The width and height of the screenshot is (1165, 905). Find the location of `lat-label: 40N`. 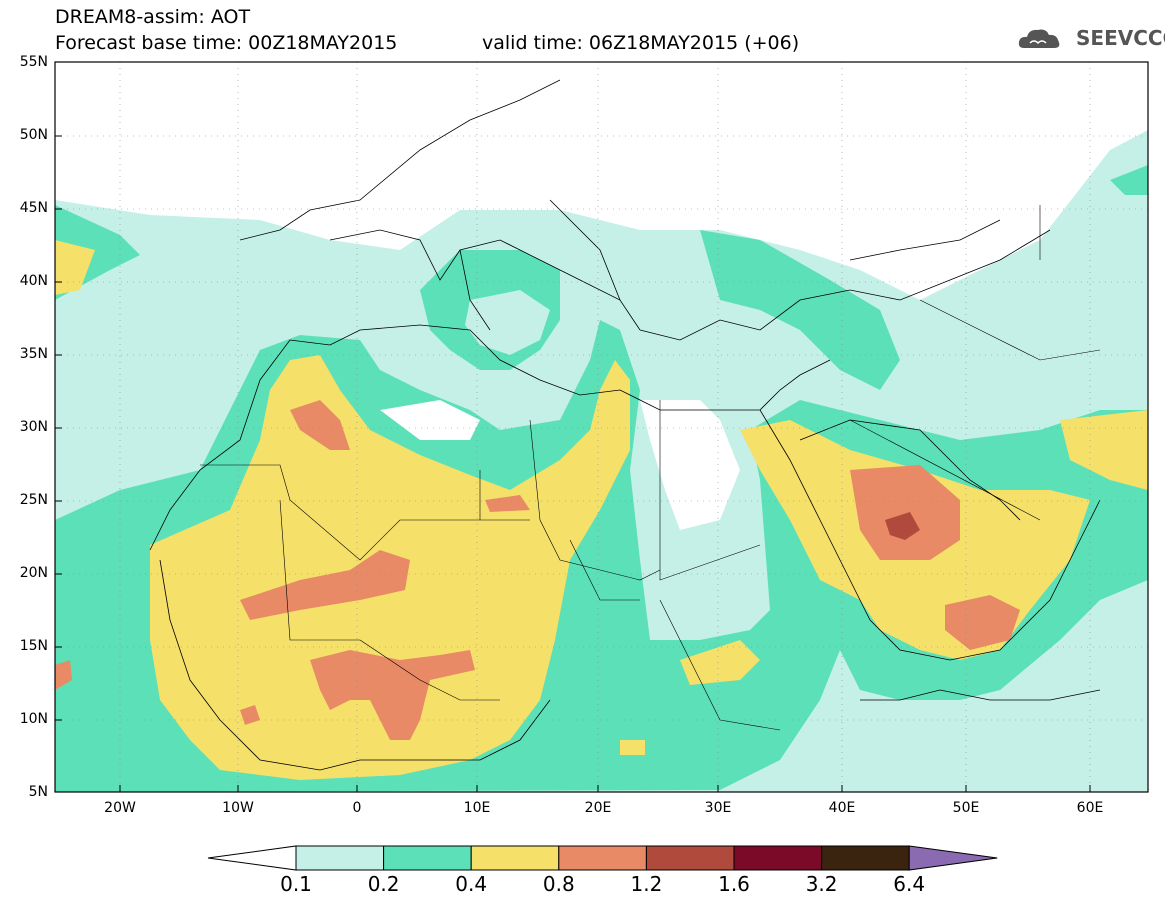

lat-label: 40N is located at coordinates (33, 281).